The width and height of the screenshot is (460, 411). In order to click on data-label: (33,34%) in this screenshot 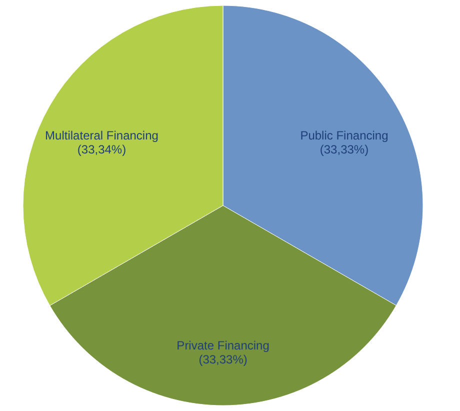, I will do `click(101, 149)`.